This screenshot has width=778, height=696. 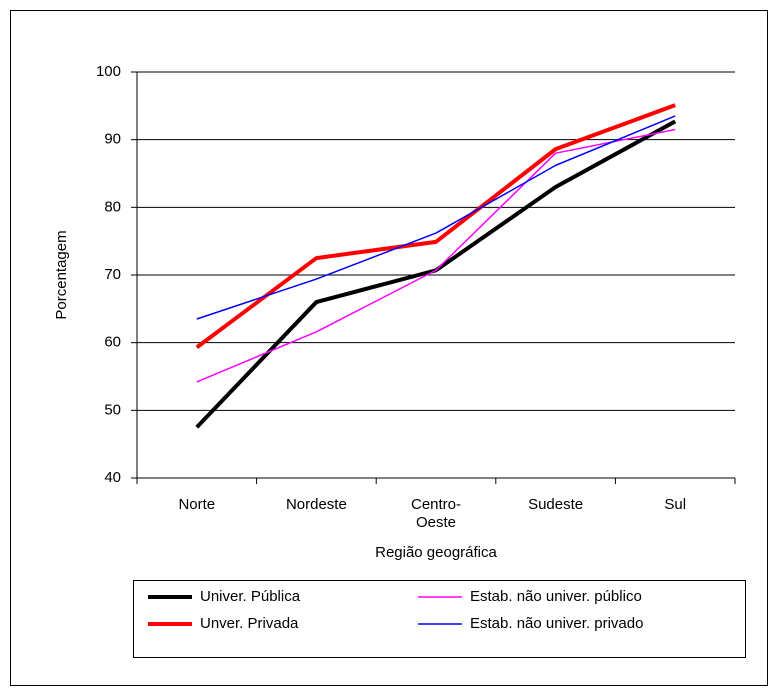 I want to click on legend-label: Estab. não univer. público, so click(x=556, y=596).